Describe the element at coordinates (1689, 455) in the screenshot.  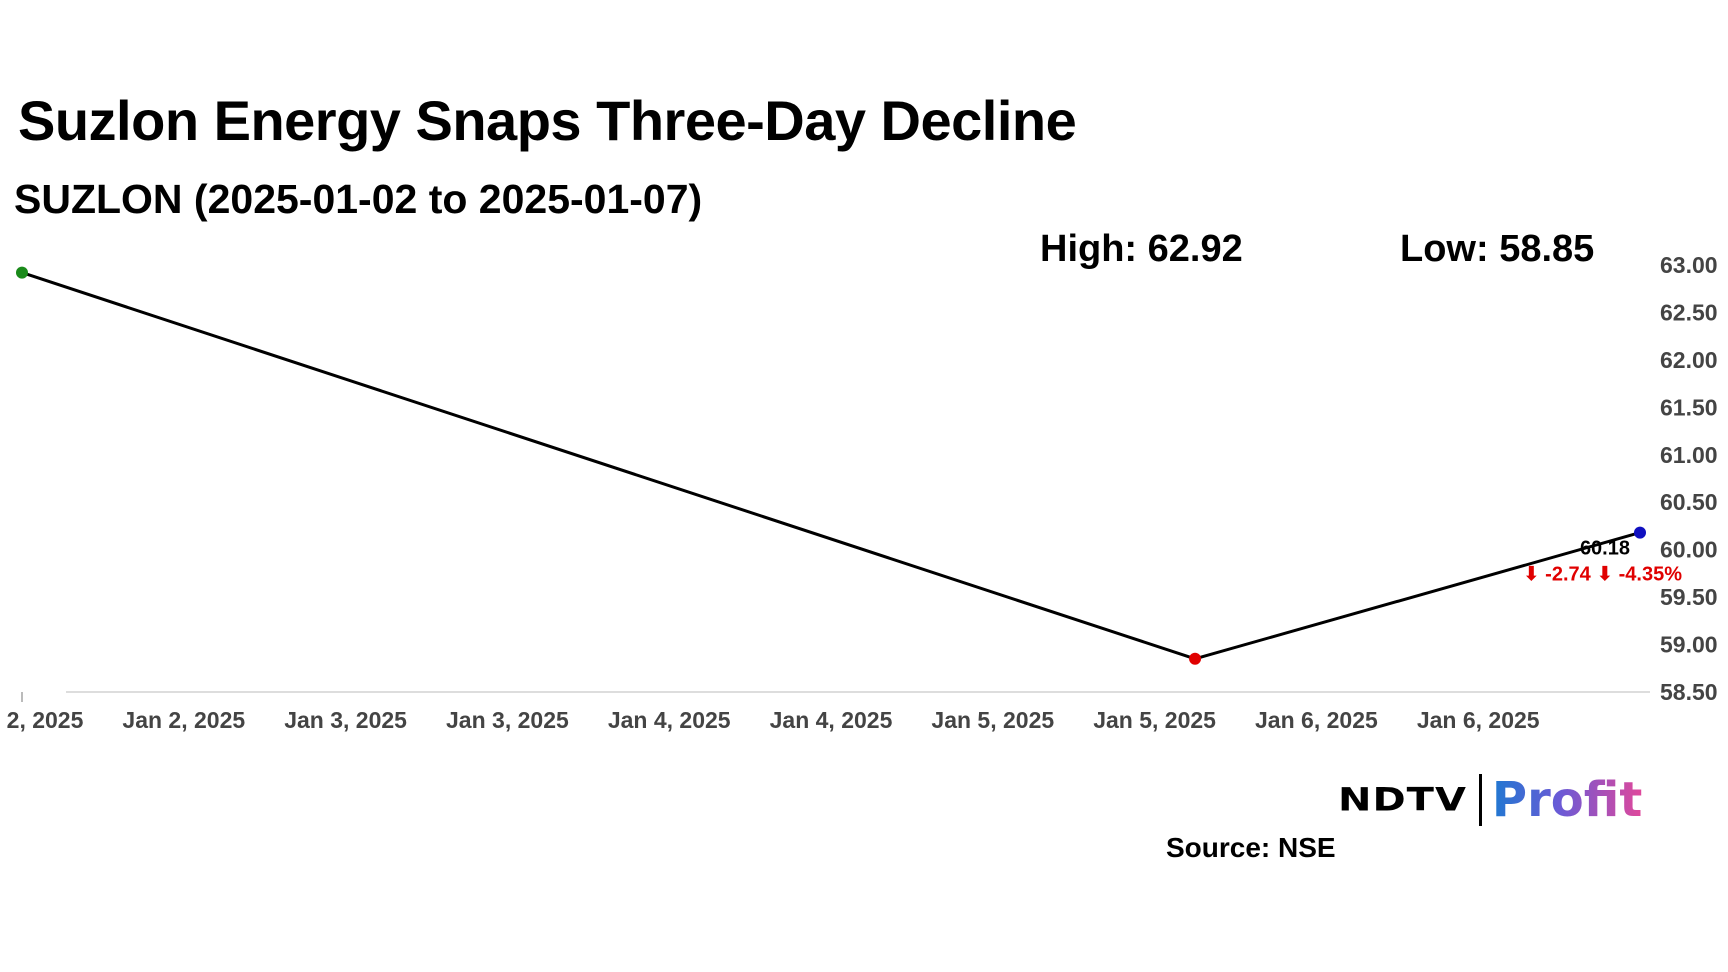
I see `y-tick-label: 61.00` at that location.